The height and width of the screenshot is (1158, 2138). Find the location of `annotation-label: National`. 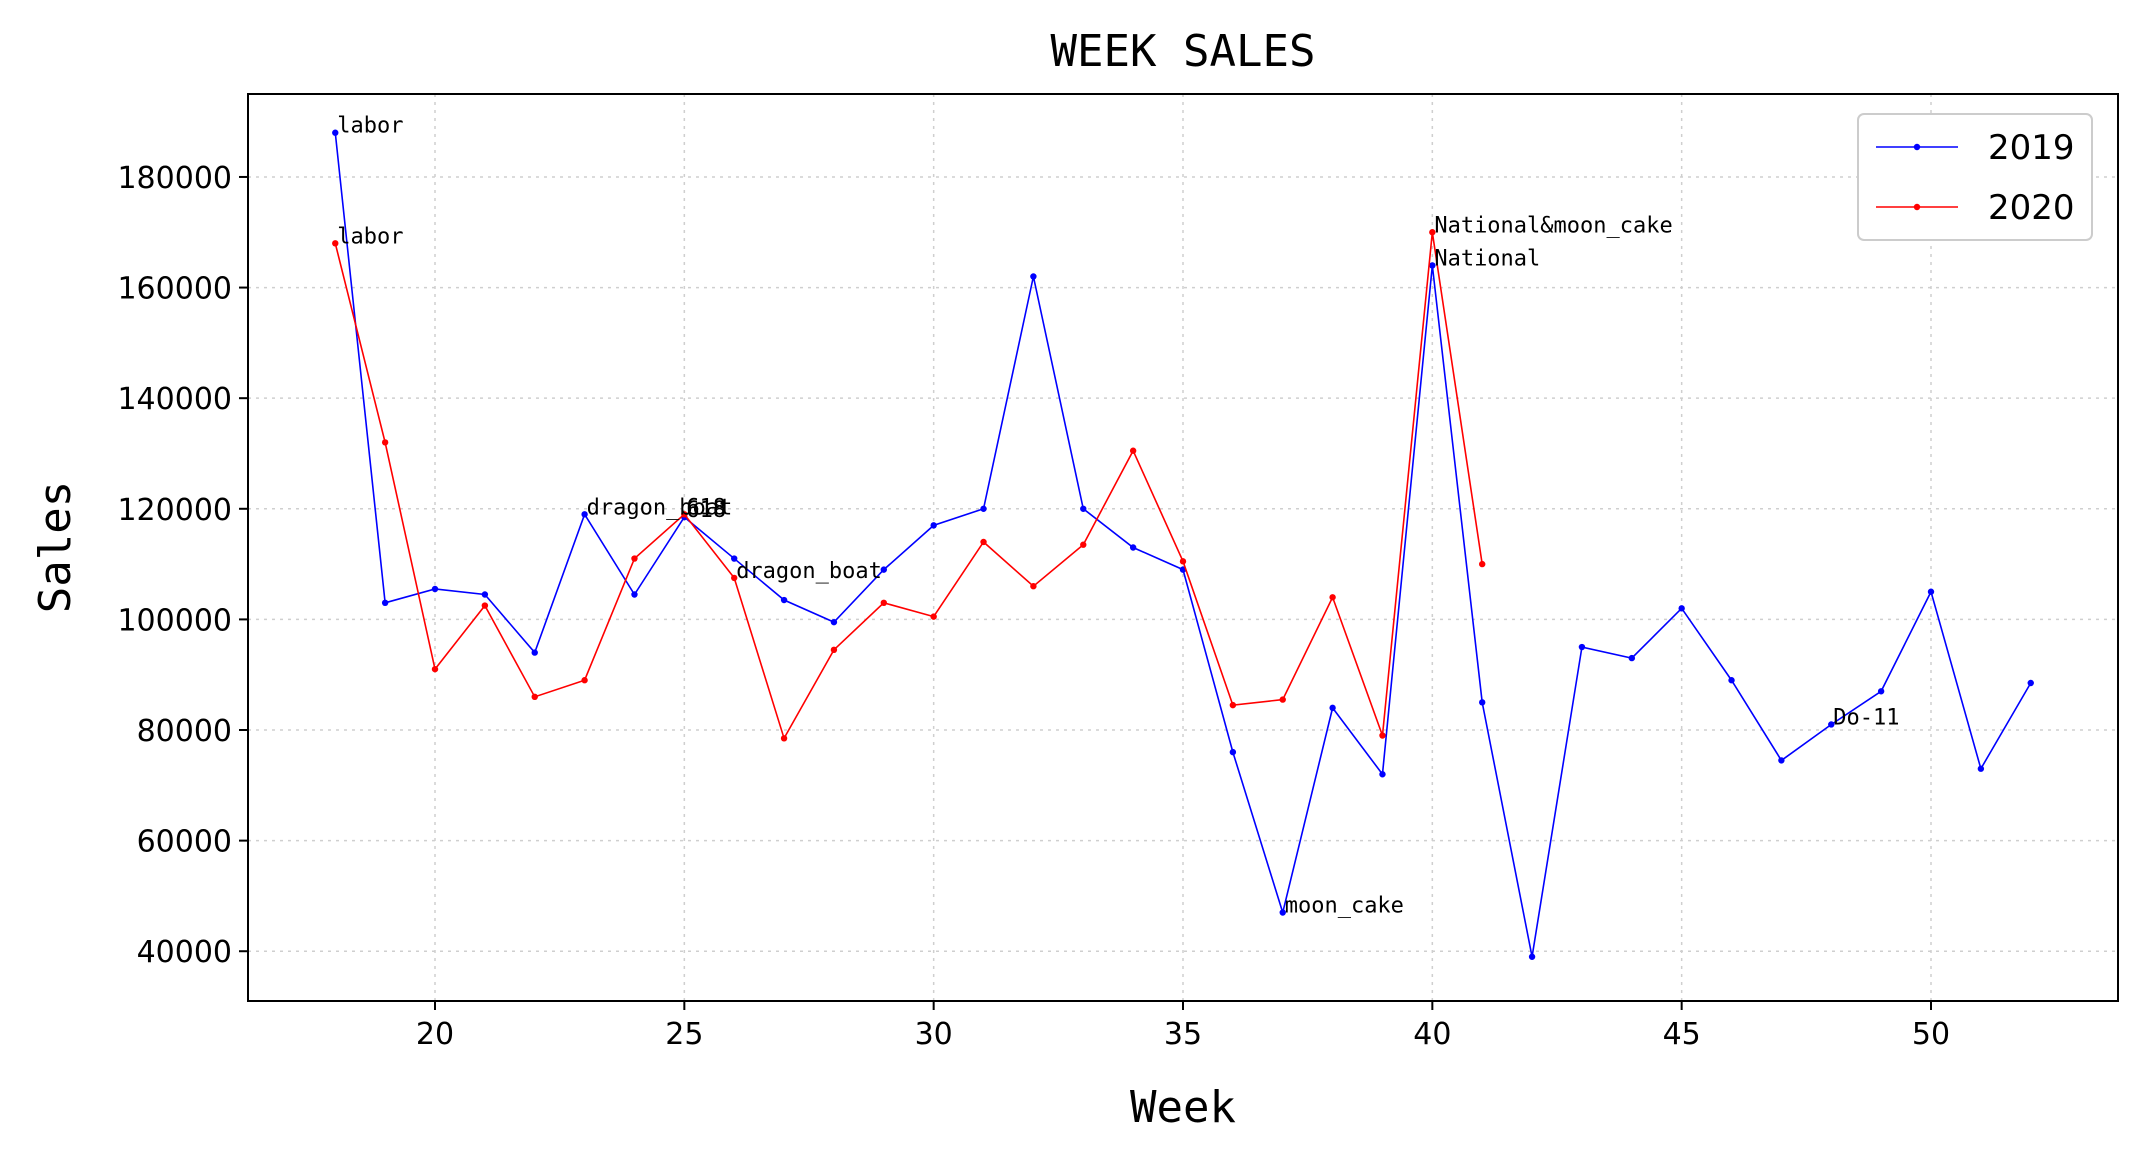

annotation-label: National is located at coordinates (1487, 258).